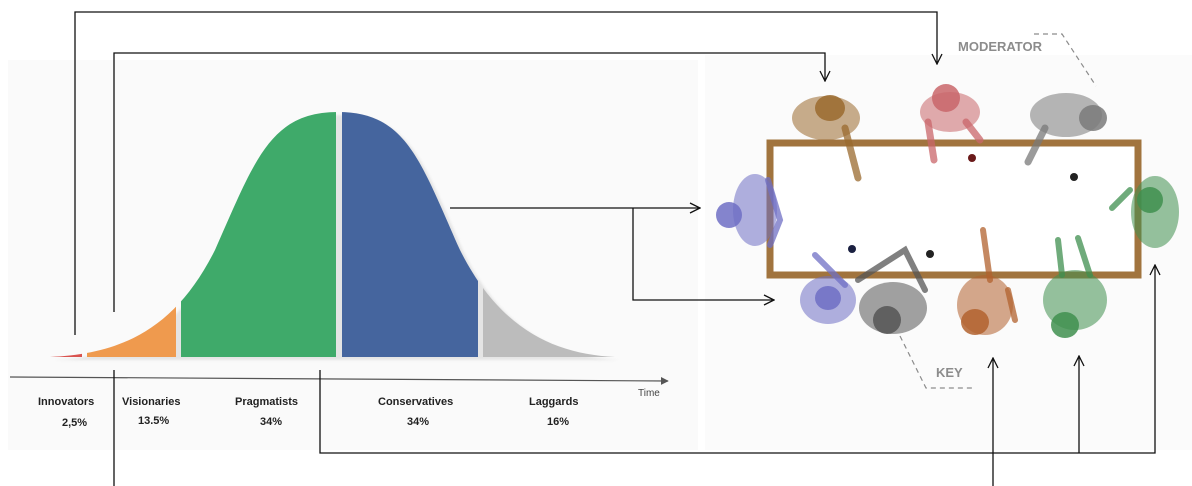  Describe the element at coordinates (153, 421) in the screenshot. I see `percent-visionaries: 13.5%` at that location.